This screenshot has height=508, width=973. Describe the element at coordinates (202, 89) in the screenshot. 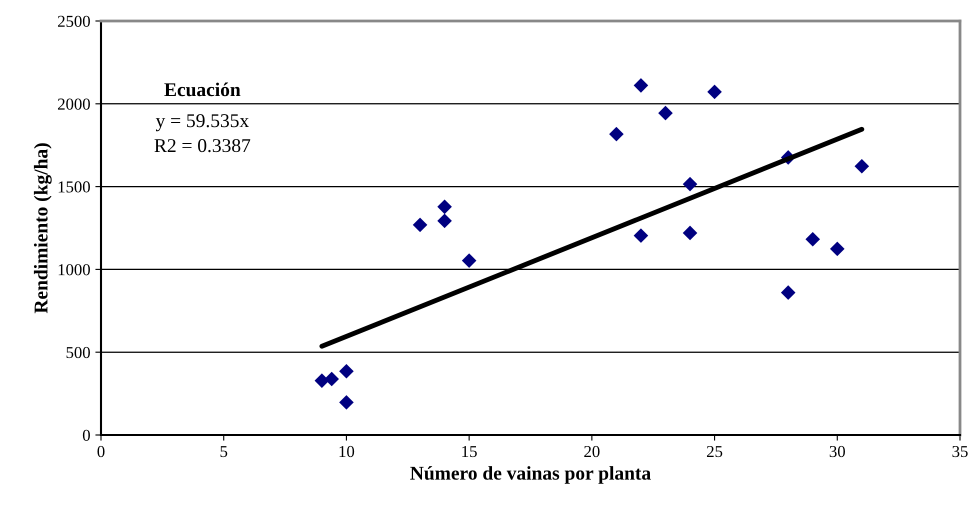

I see `annotation: Ecuación` at that location.